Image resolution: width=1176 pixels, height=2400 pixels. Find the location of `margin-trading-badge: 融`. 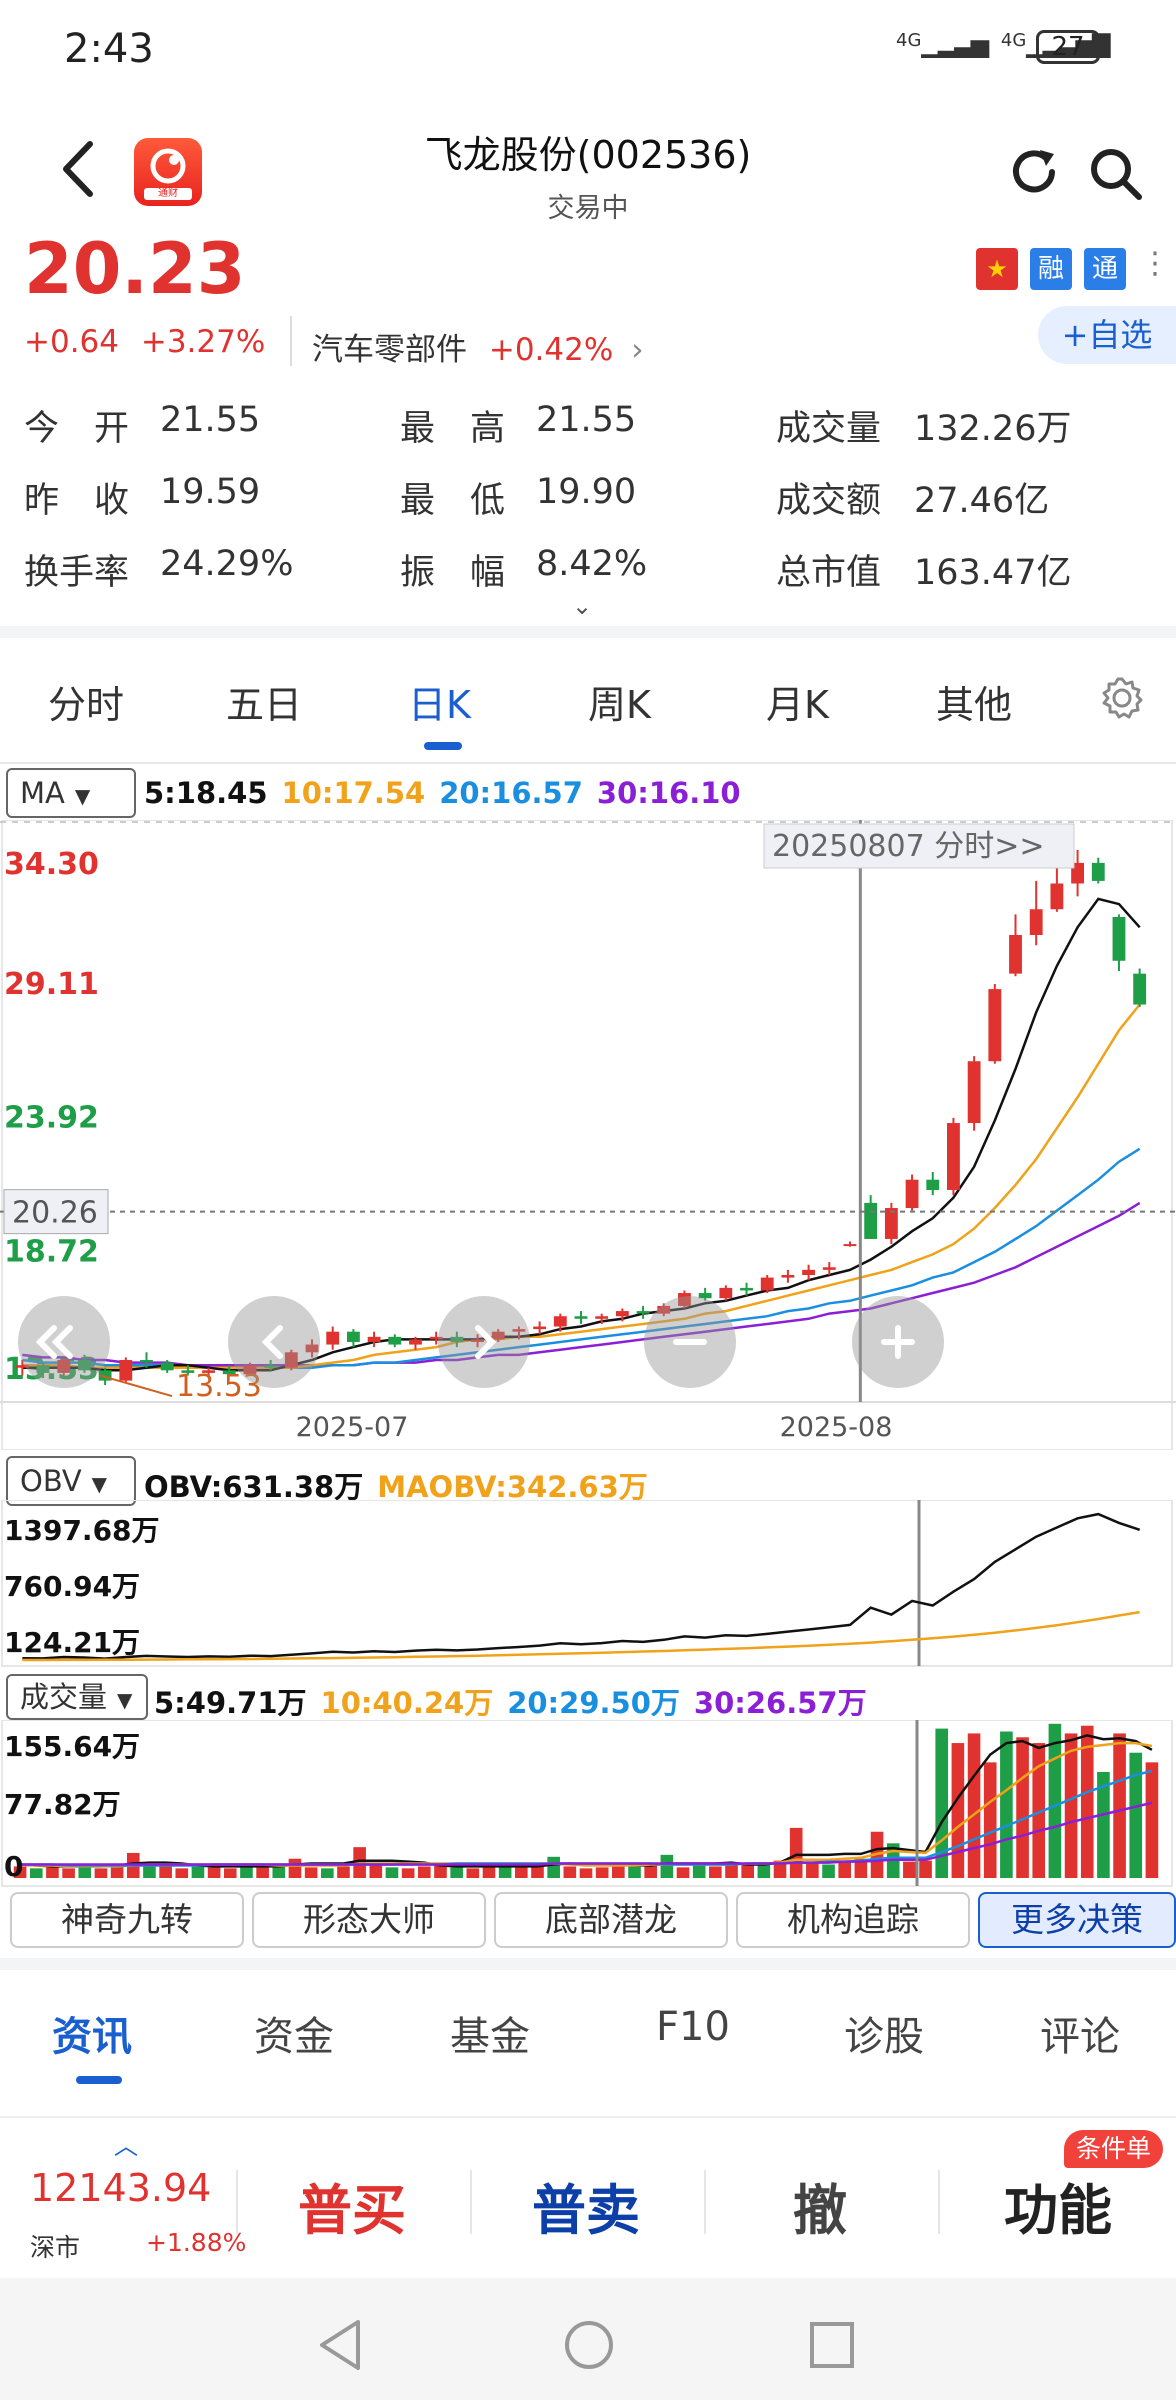

margin-trading-badge: 融 is located at coordinates (1051, 269).